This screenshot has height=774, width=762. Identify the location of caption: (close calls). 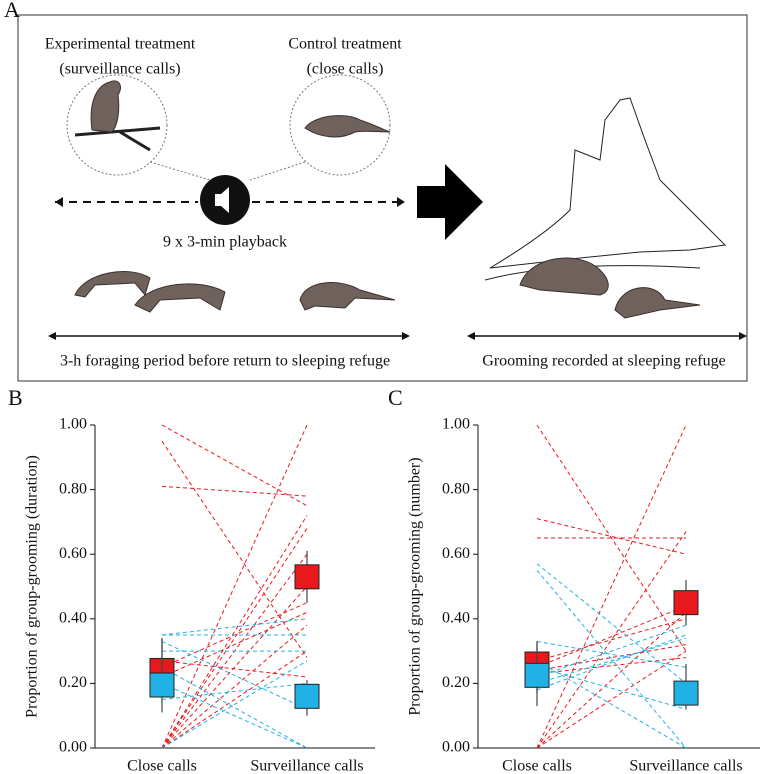
(345, 69).